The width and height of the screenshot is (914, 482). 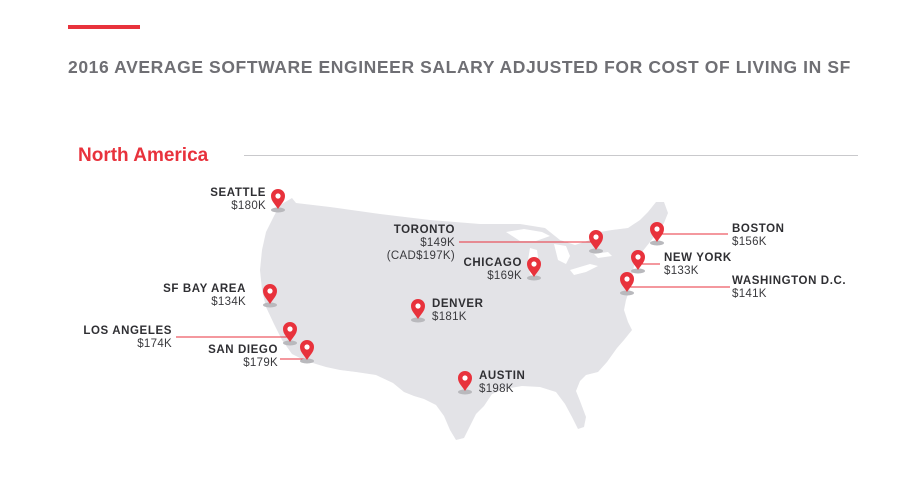 I want to click on city-salary: $156K, so click(x=749, y=242).